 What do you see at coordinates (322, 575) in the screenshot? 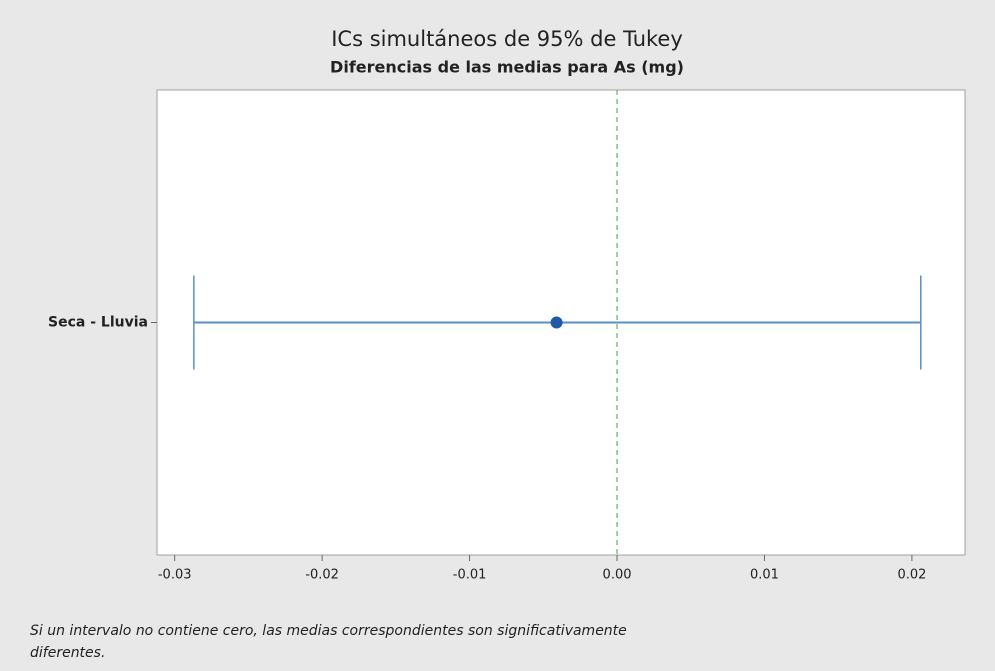
I see `x-tick-label: -0.02` at bounding box center [322, 575].